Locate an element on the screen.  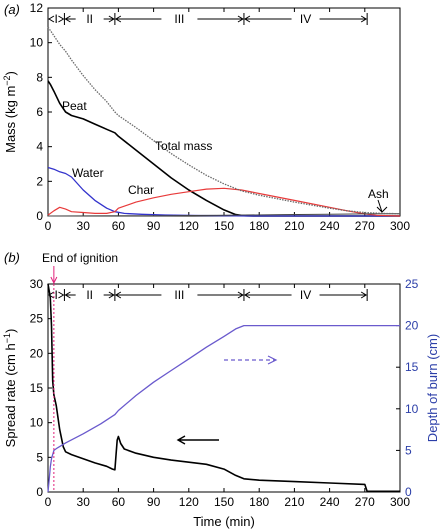
ignition-arrow is located at coordinates (54, 275).